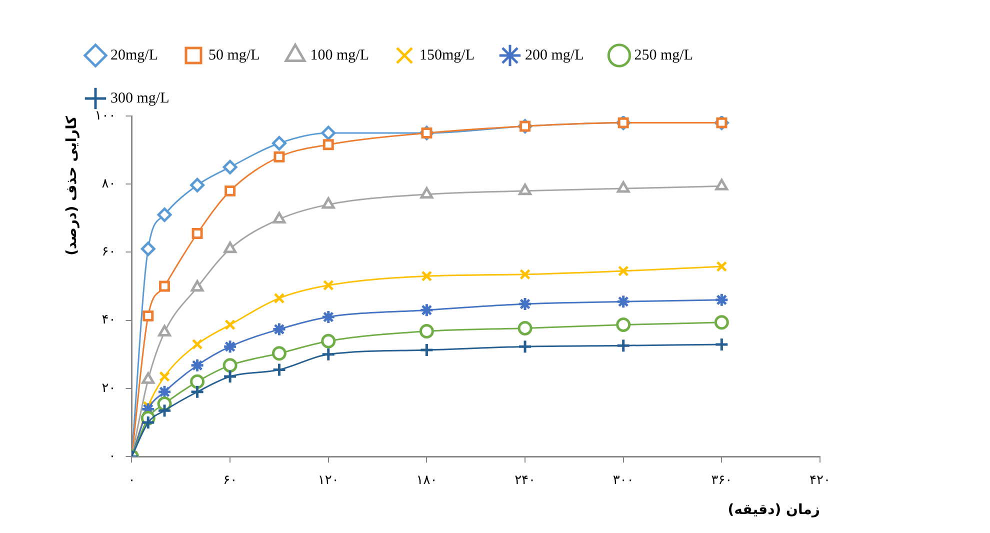 This screenshot has width=990, height=533. What do you see at coordinates (427, 480) in the screenshot?
I see `x-tick-label: ۱۸۰` at bounding box center [427, 480].